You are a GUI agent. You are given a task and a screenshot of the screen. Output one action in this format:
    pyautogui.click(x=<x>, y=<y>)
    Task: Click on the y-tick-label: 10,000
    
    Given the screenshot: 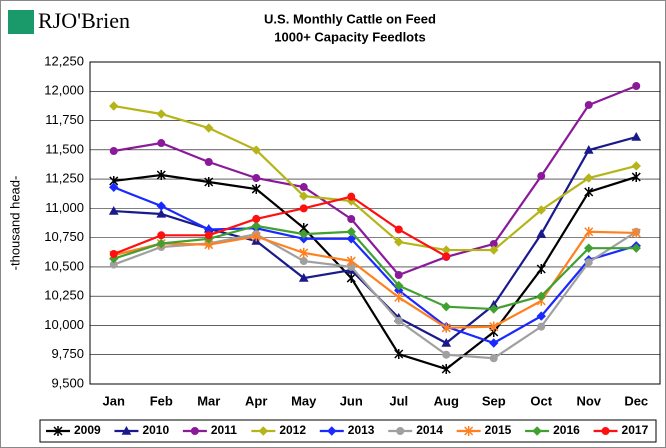 What is the action you would take?
    pyautogui.click(x=64, y=324)
    